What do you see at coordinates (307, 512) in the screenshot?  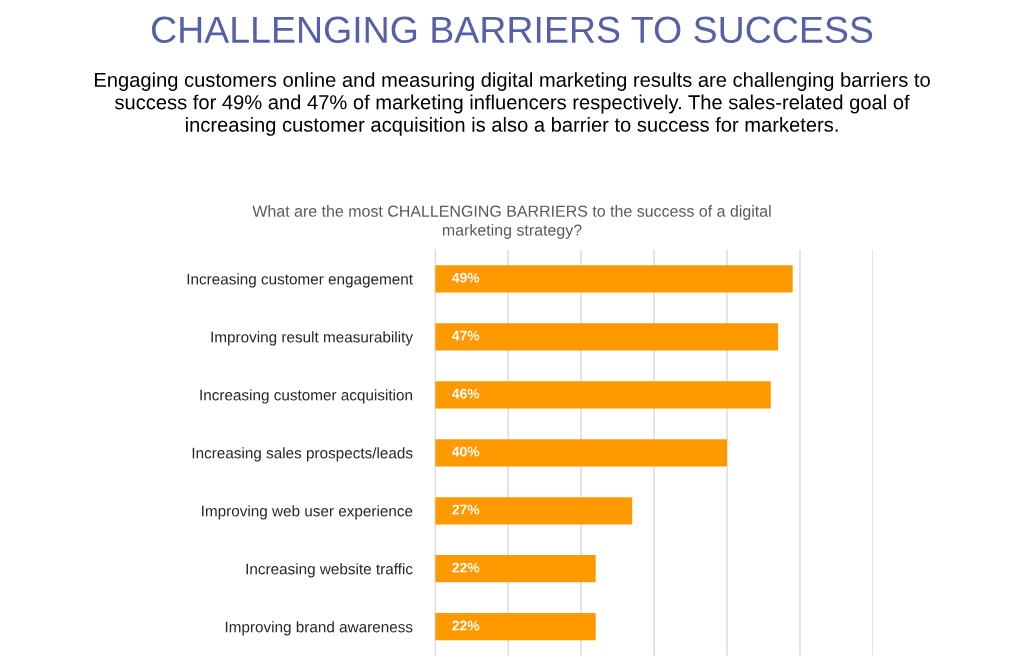 I see `y-tick-label: Improving web user experience` at bounding box center [307, 512].